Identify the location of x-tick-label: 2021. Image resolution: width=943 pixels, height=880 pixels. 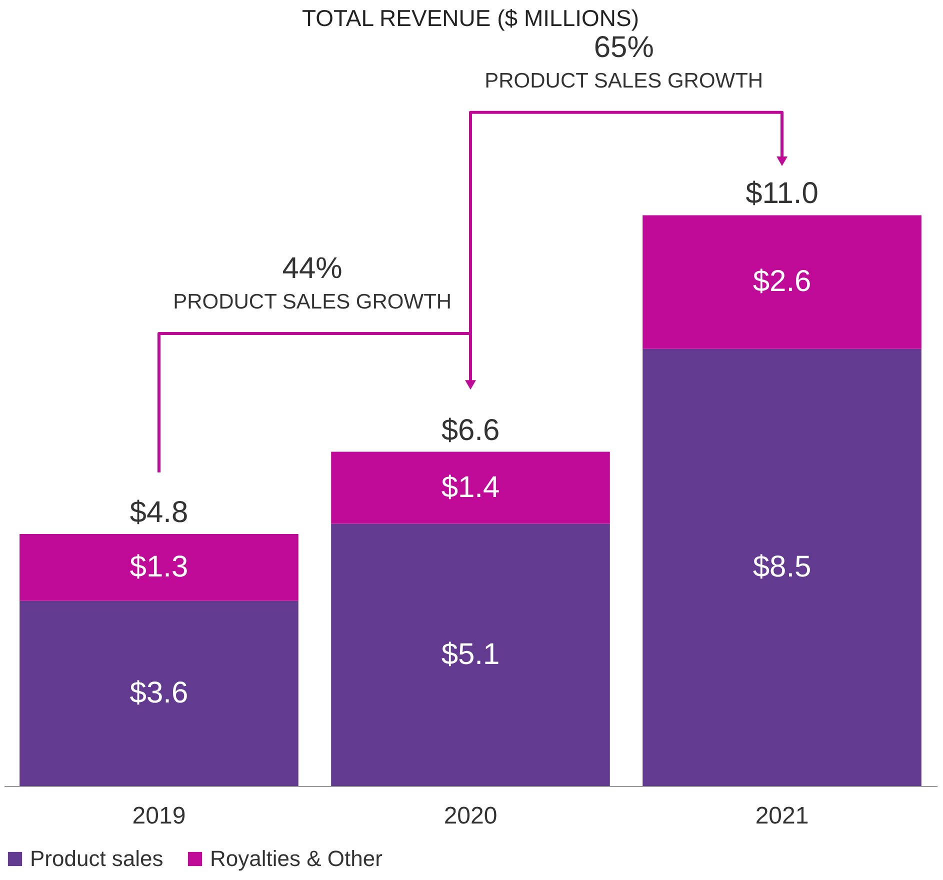
(782, 816).